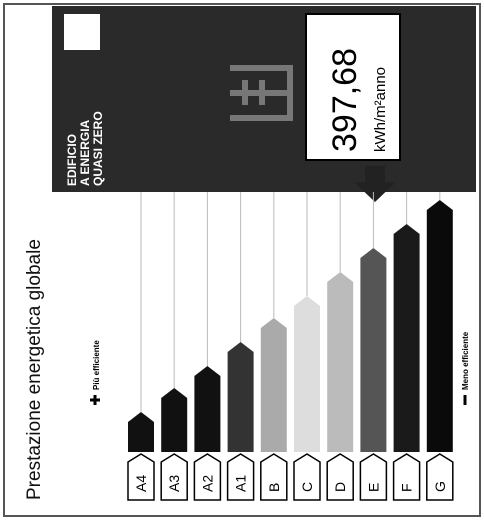 This screenshot has width=484, height=520. I want to click on class-label: A3, so click(174, 483).